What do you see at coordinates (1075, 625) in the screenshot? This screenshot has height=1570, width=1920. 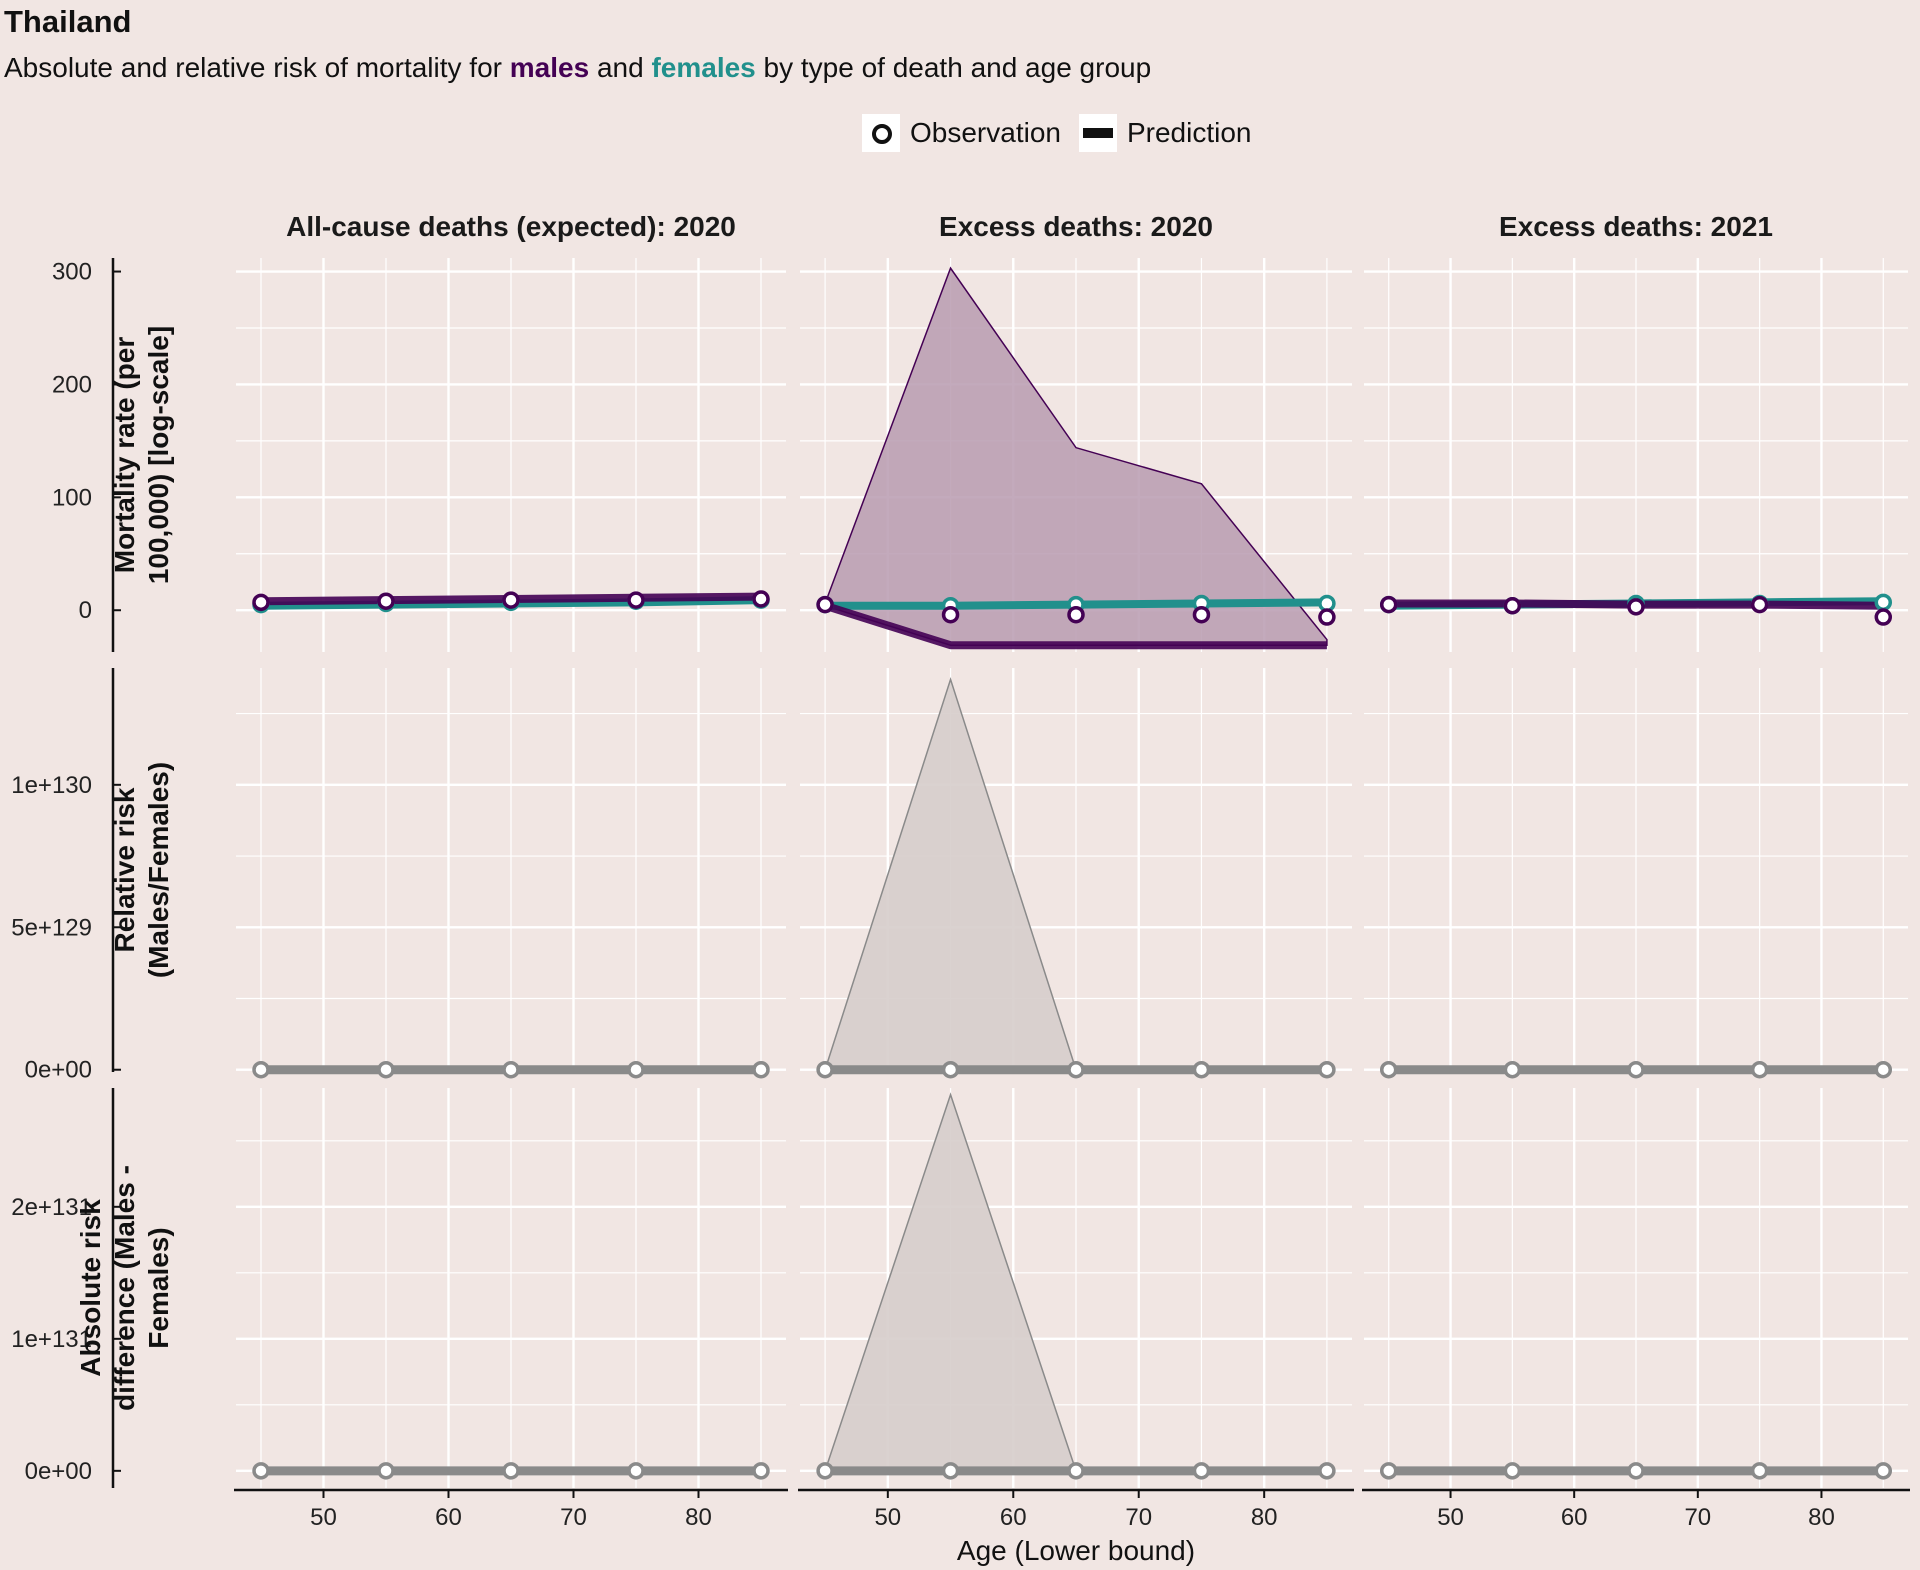 I see `males-prediction-line` at bounding box center [1075, 625].